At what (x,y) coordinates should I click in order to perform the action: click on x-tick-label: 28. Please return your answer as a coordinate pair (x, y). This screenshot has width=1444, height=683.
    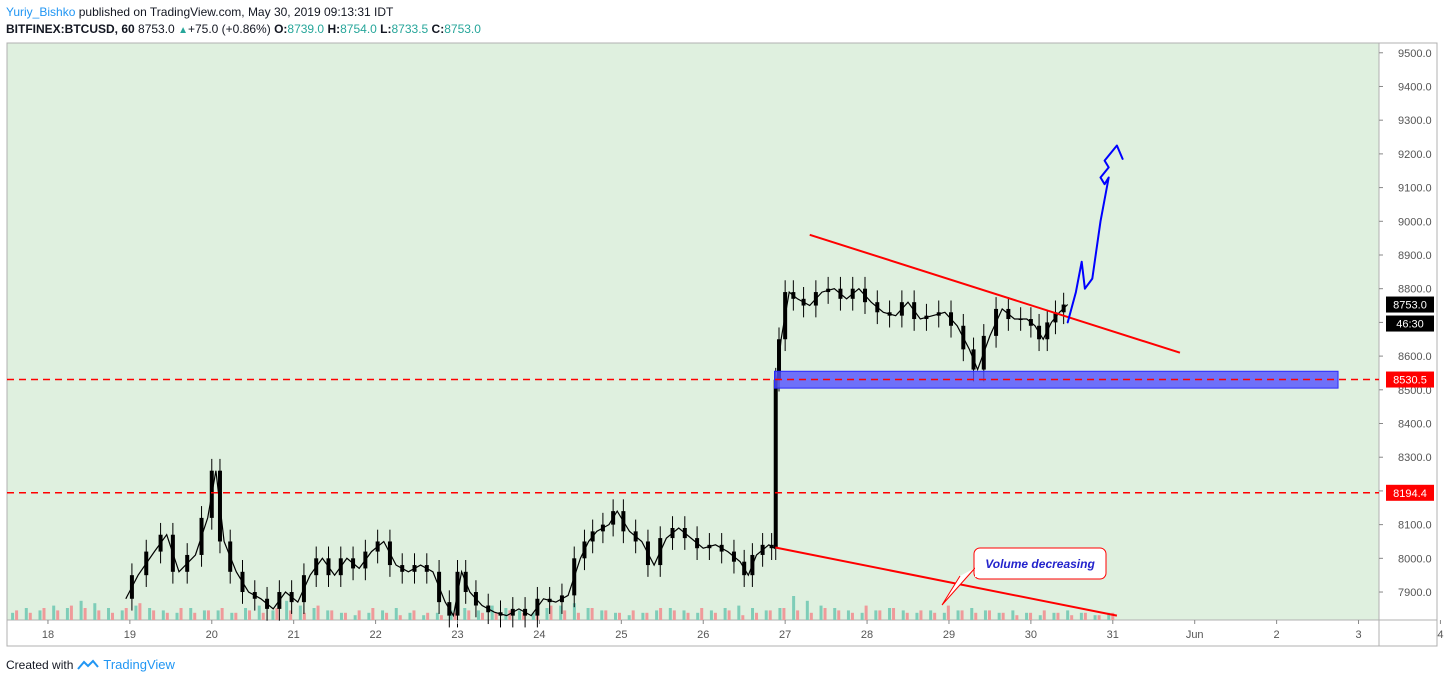
    Looking at the image, I should click on (867, 635).